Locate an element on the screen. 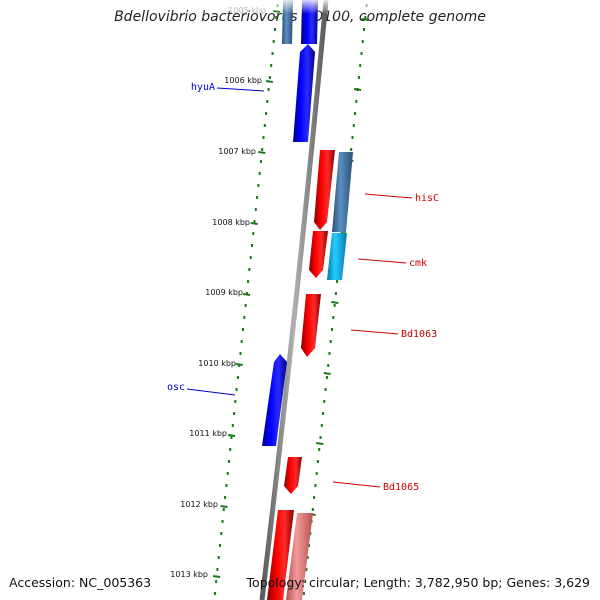  length-label: Length: is located at coordinates (387, 582).